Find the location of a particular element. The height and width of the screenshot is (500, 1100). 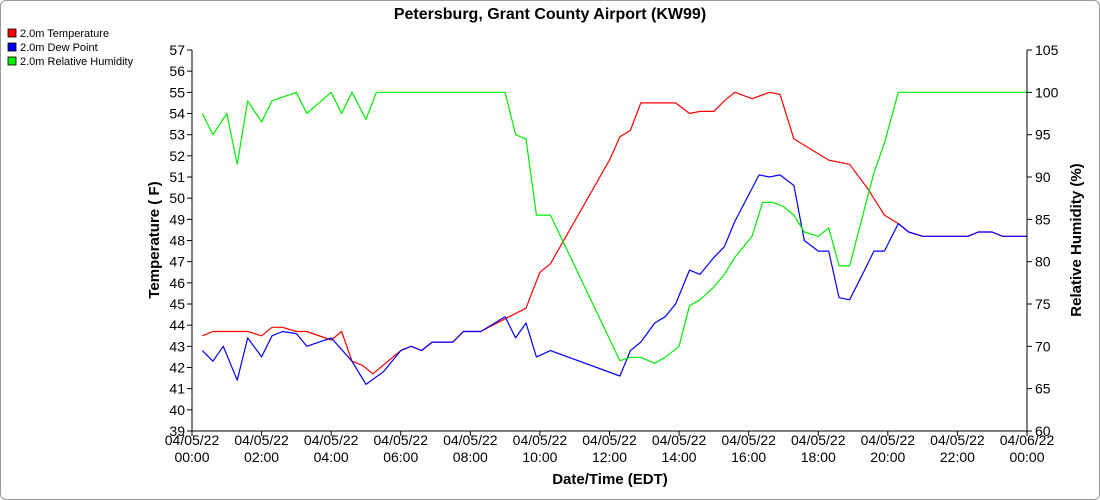

right-tick-label: 100 is located at coordinates (1047, 92).